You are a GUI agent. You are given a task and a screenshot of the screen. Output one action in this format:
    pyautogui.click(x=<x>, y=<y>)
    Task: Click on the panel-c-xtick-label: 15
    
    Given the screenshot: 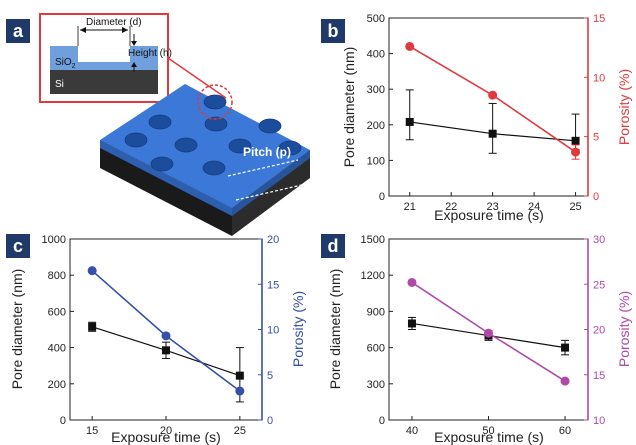 What is the action you would take?
    pyautogui.click(x=92, y=431)
    